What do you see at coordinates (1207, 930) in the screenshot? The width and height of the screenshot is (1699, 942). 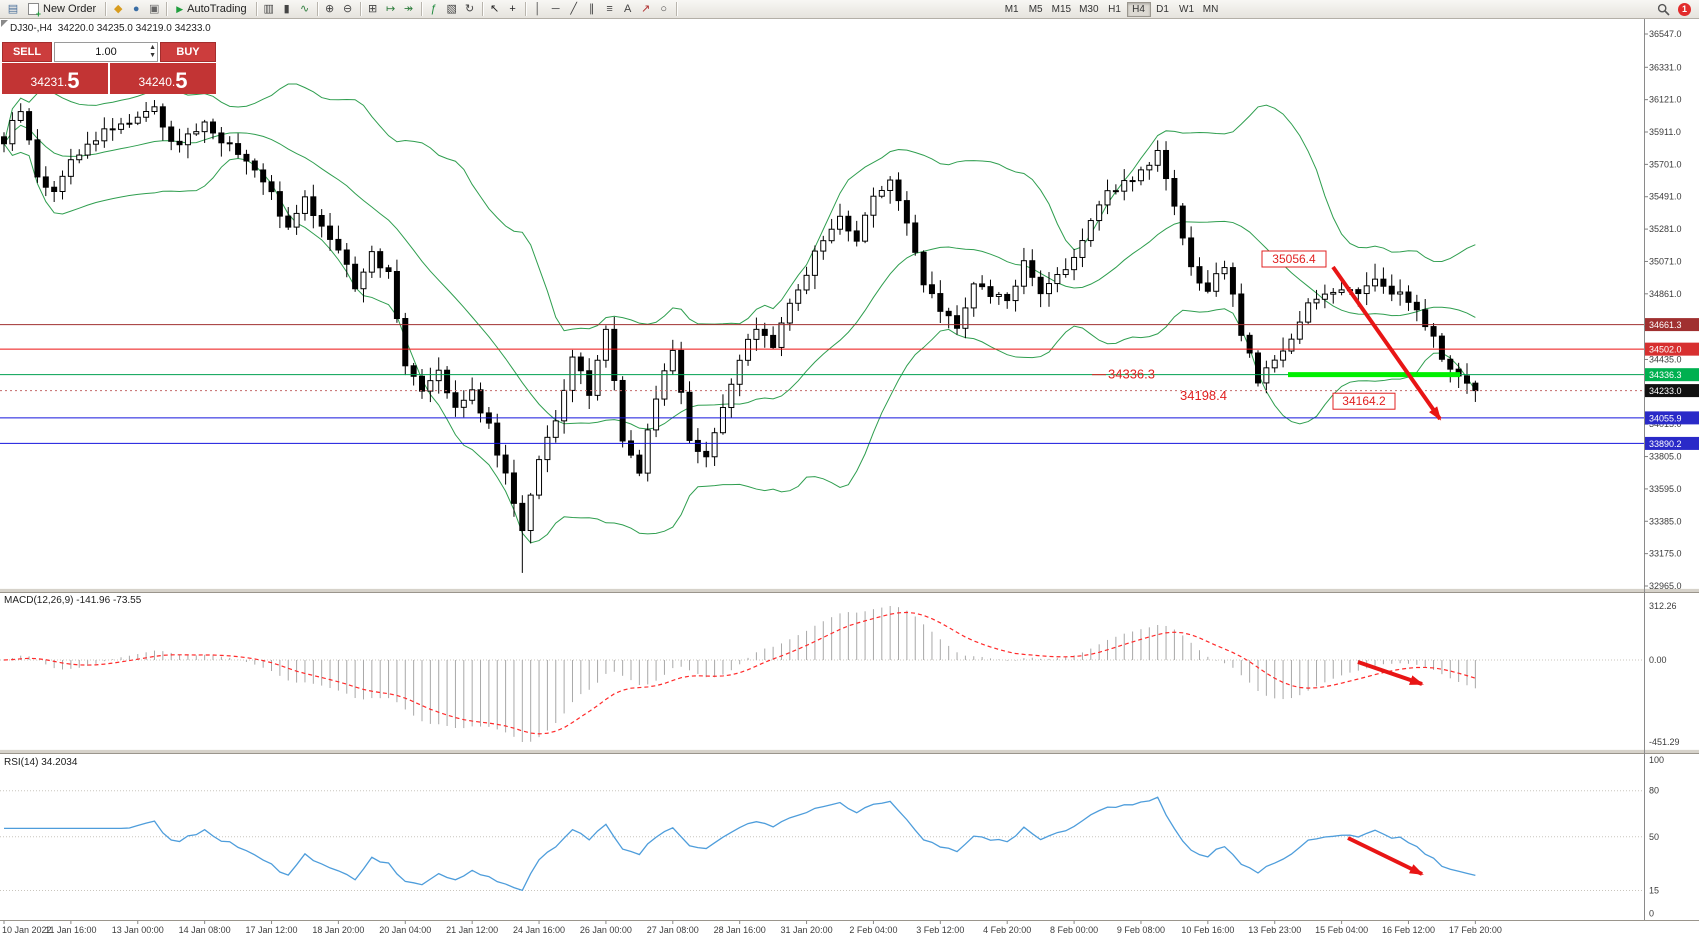 I see `svg-text: 10 Feb 16:00` at bounding box center [1207, 930].